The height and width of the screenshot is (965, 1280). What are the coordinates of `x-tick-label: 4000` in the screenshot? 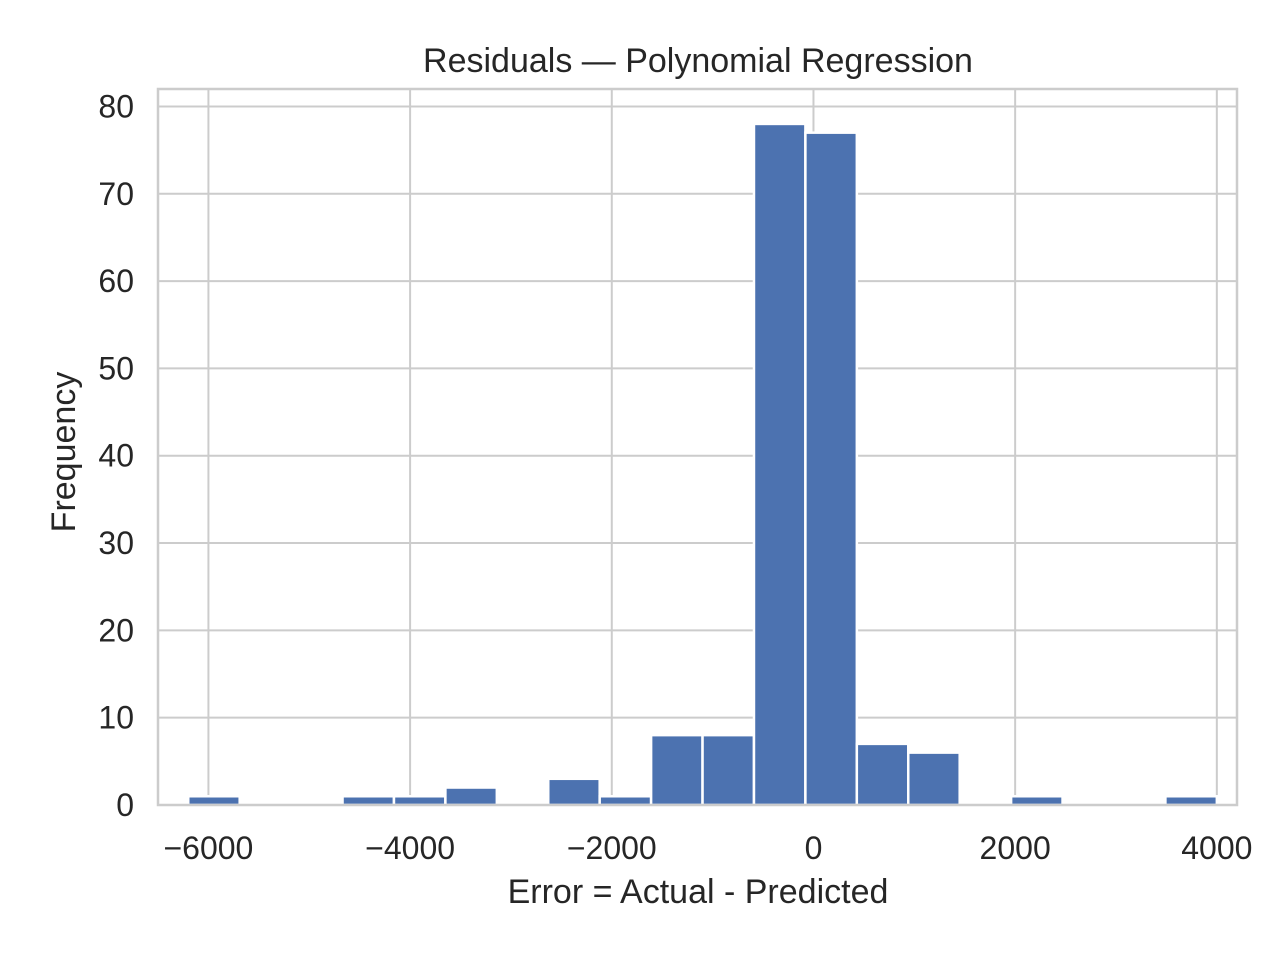 It's located at (1216, 848).